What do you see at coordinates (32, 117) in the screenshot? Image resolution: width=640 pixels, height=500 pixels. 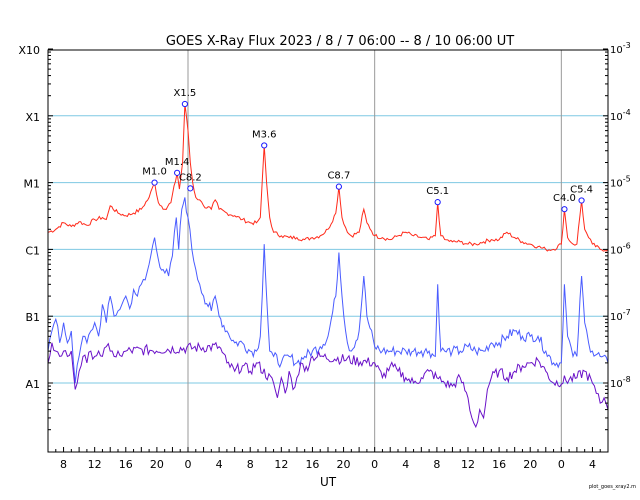 I see `y-class-label: X1` at bounding box center [32, 117].